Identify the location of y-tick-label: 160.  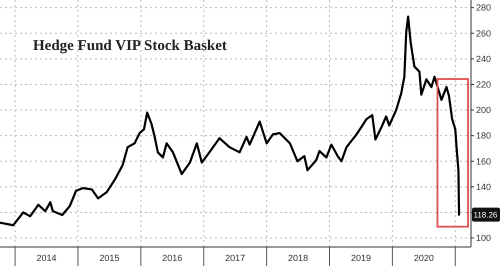
(484, 161).